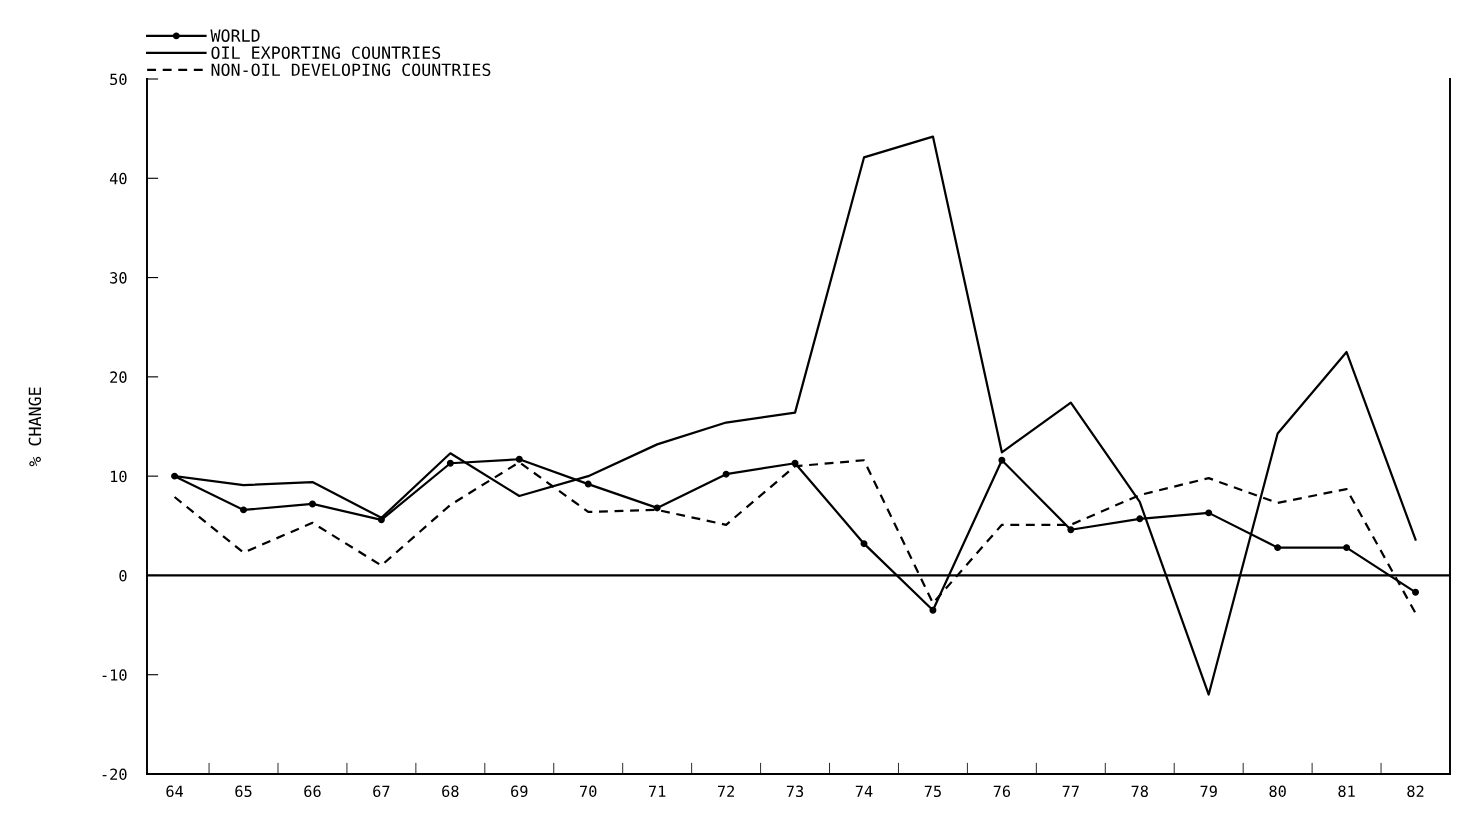  What do you see at coordinates (726, 791) in the screenshot?
I see `x-tick-label: 72` at bounding box center [726, 791].